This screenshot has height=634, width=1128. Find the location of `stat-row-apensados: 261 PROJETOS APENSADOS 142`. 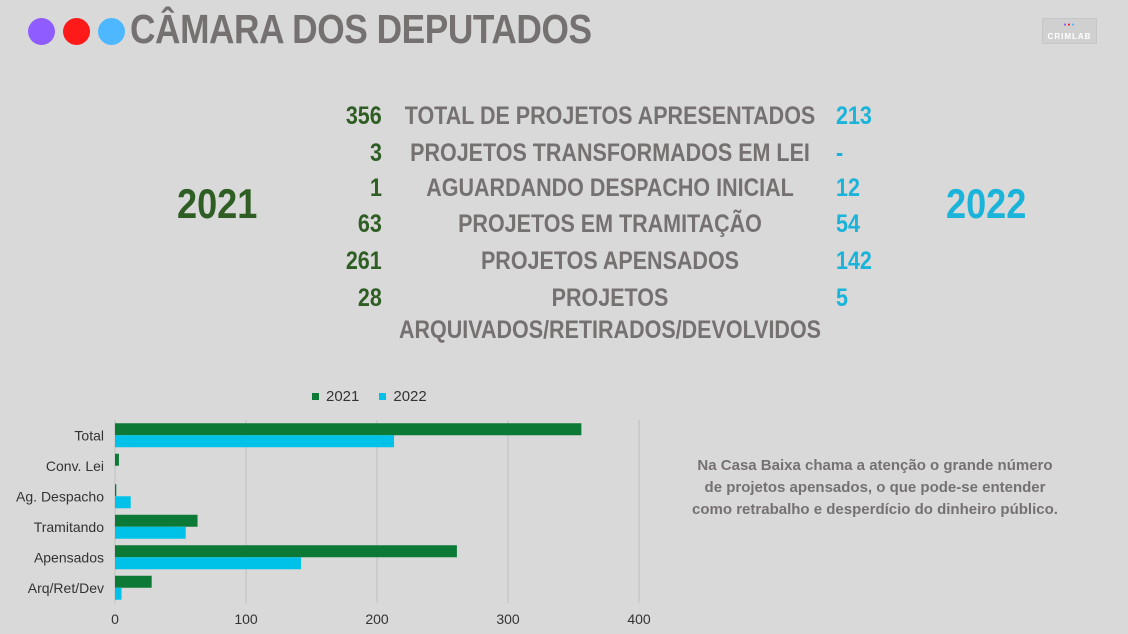

stat-row-apensados: 261 PROJETOS APENSADOS 142 is located at coordinates (610, 264).